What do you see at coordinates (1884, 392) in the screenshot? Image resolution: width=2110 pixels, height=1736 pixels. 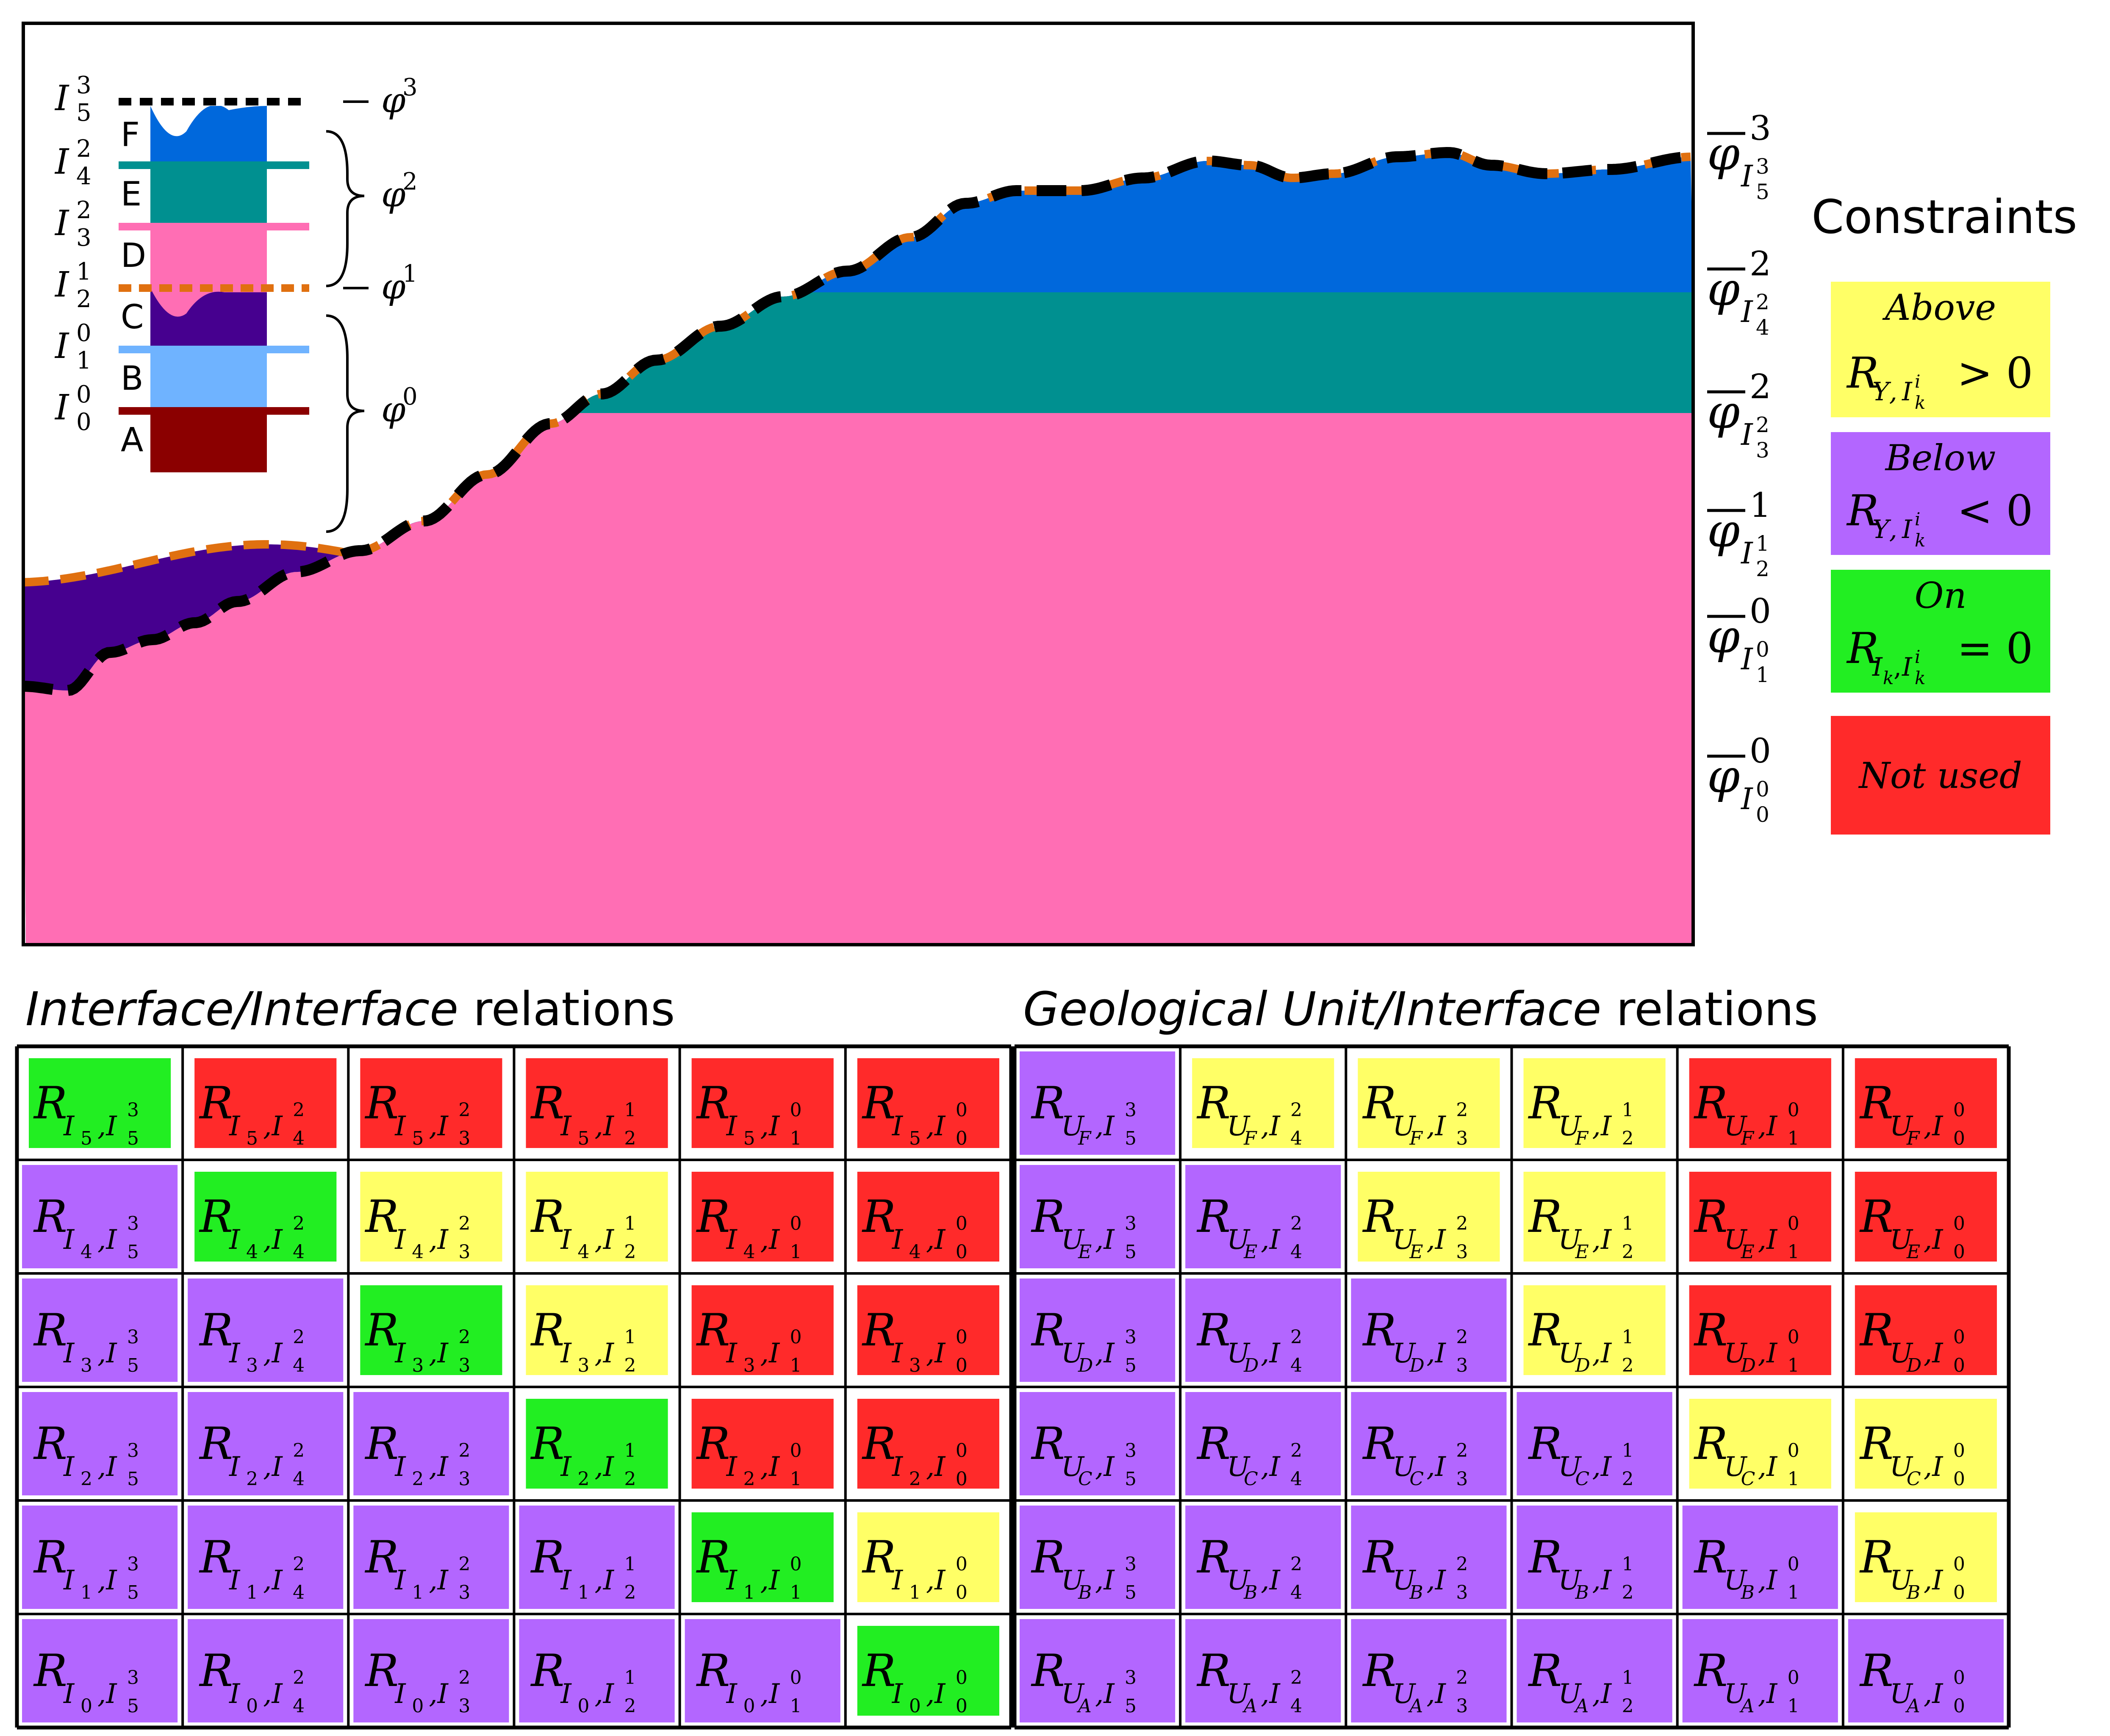 I see `svg-text: Υ,` at bounding box center [1884, 392].